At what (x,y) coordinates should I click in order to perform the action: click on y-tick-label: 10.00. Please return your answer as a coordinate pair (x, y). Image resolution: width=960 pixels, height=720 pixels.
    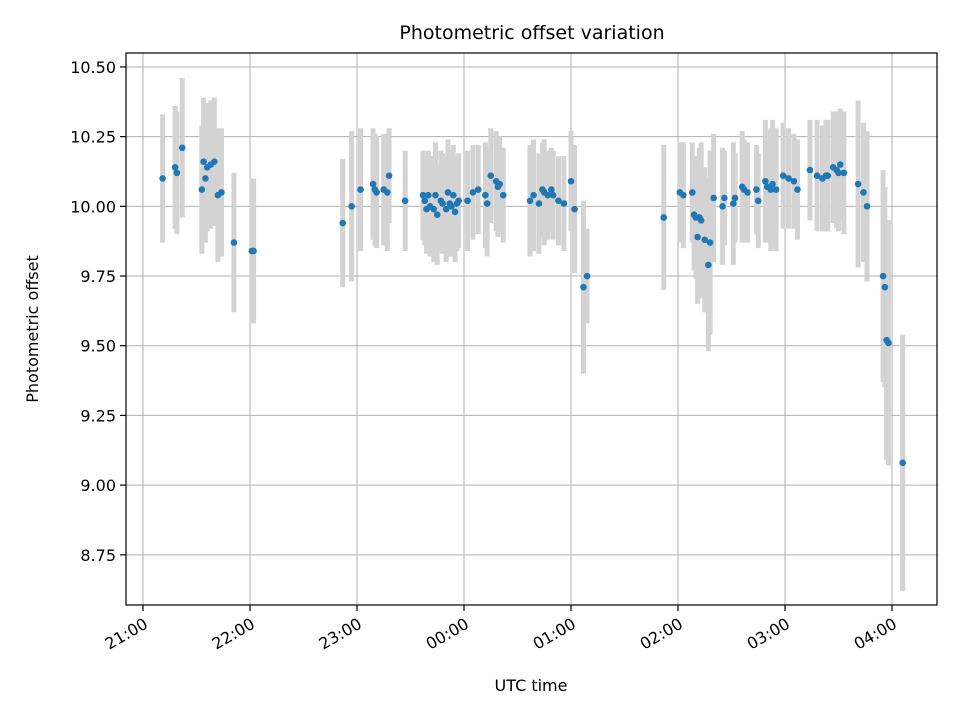
    Looking at the image, I should click on (93, 206).